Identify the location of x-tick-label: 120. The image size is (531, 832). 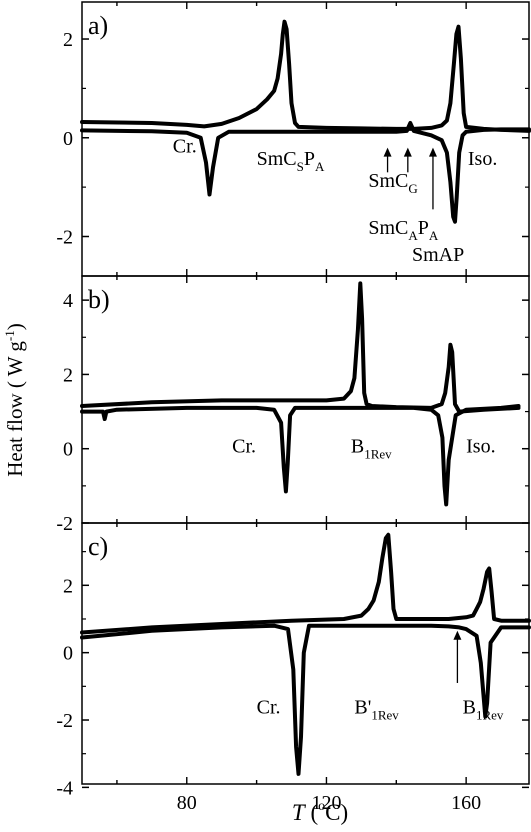
(326, 803).